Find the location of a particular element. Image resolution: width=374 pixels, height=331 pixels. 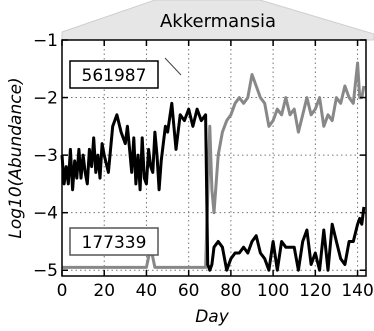

x-tick-label-2: 40 is located at coordinates (147, 291).